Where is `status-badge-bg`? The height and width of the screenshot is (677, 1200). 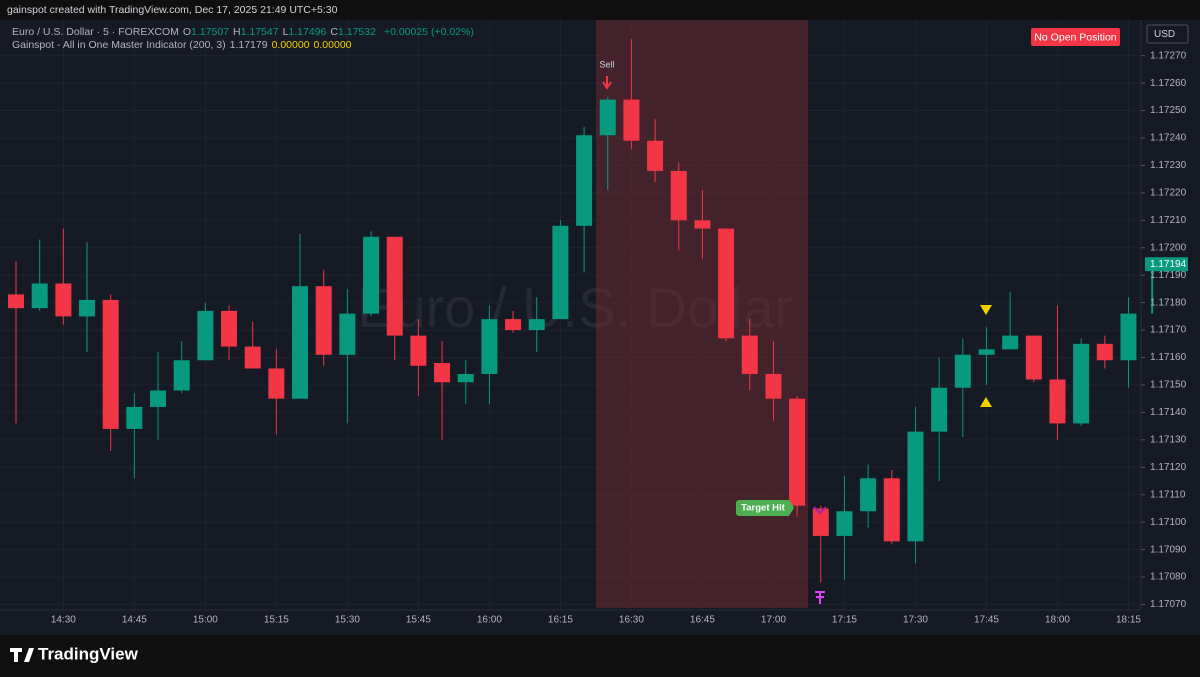
status-badge-bg is located at coordinates (1075, 37).